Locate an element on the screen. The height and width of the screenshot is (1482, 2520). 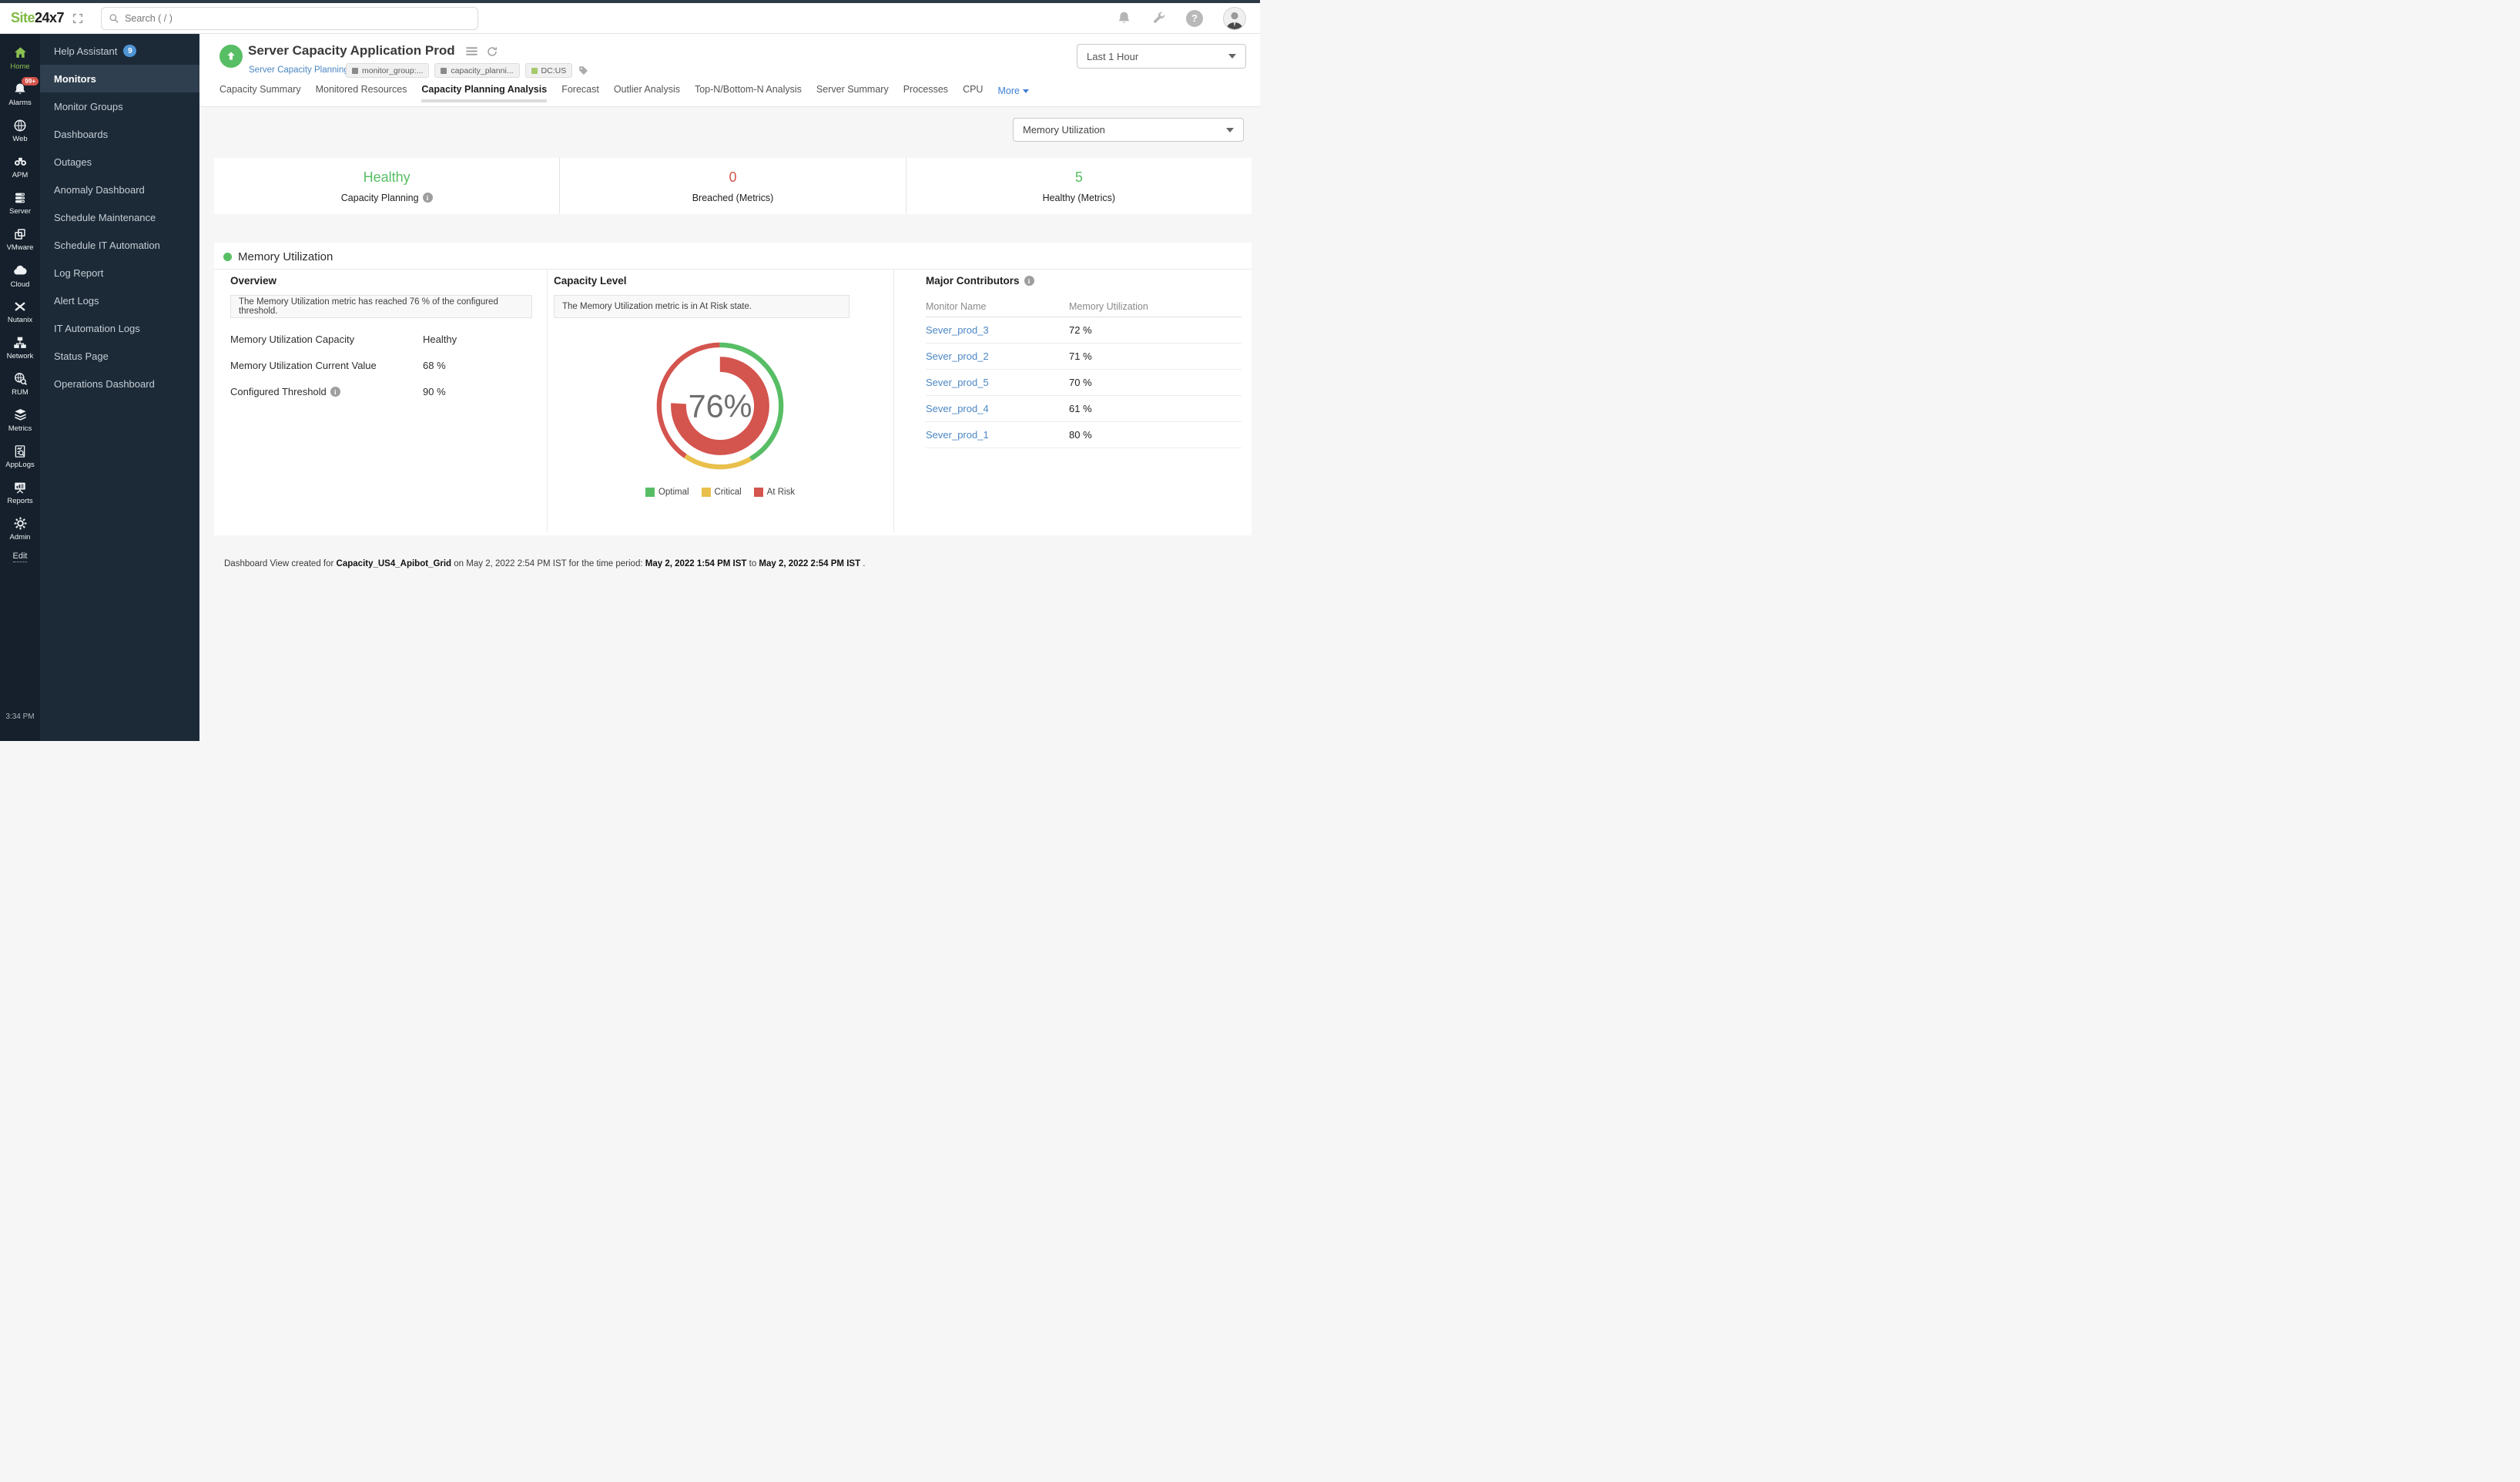
tab-top-n-bottom-n: Top-N/Bottom-N Analysis is located at coordinates (748, 89).